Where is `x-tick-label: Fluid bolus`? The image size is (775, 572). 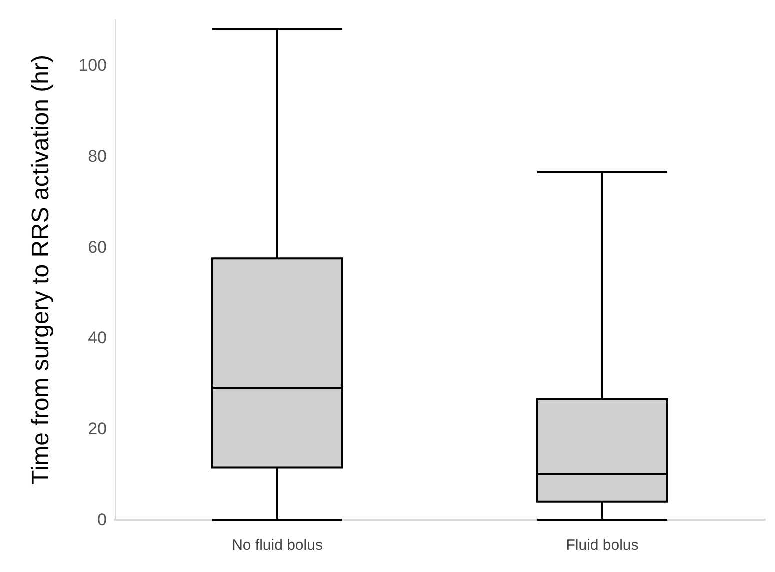
x-tick-label: Fluid bolus is located at coordinates (602, 545).